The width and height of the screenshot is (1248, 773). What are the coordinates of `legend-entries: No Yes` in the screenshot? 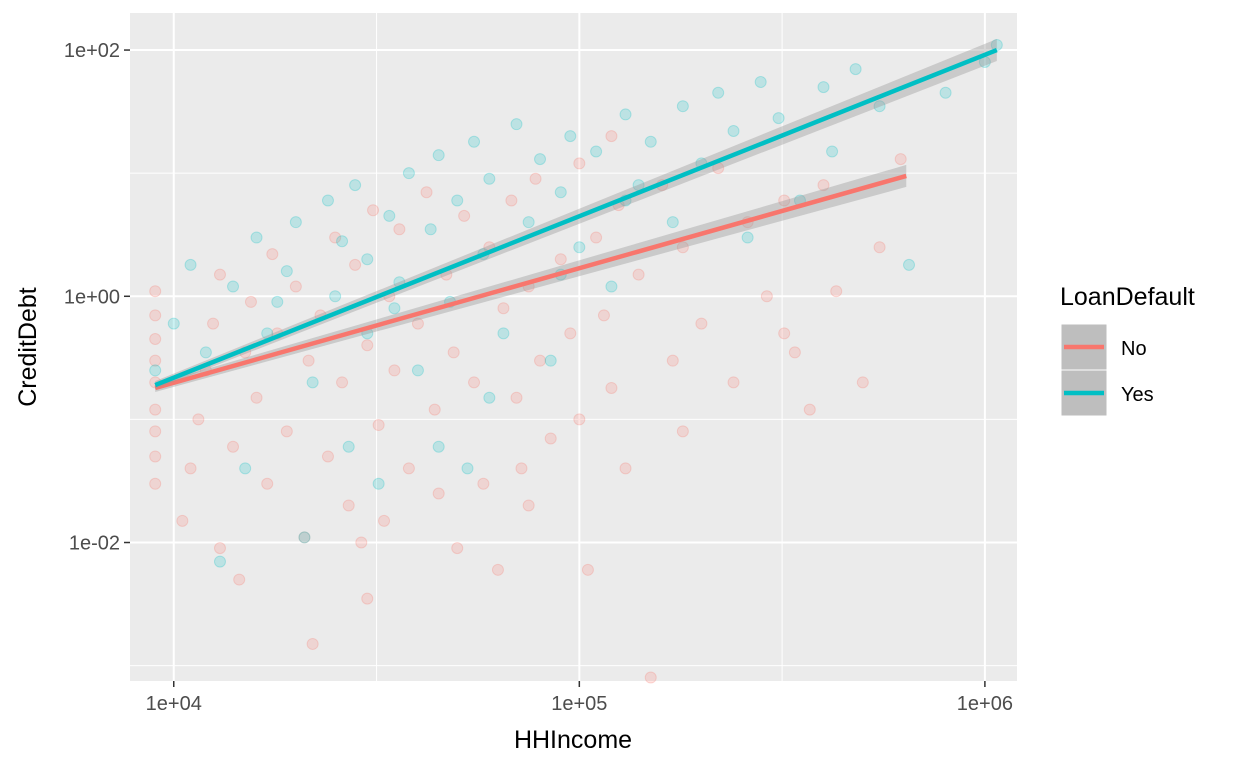 It's located at (1107, 370).